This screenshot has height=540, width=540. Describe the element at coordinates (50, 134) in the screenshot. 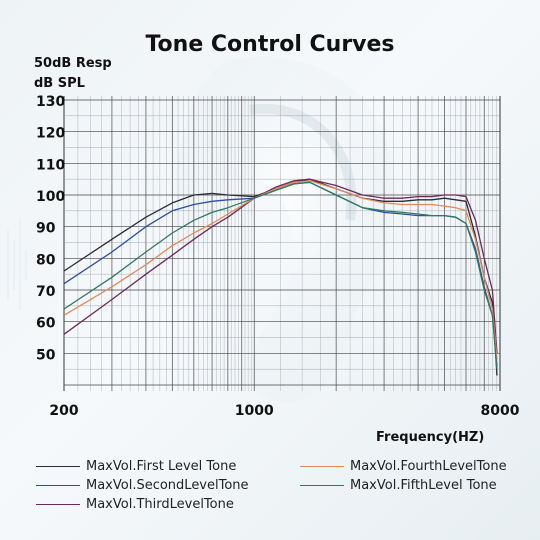

I see `y-tick-label: 120` at that location.